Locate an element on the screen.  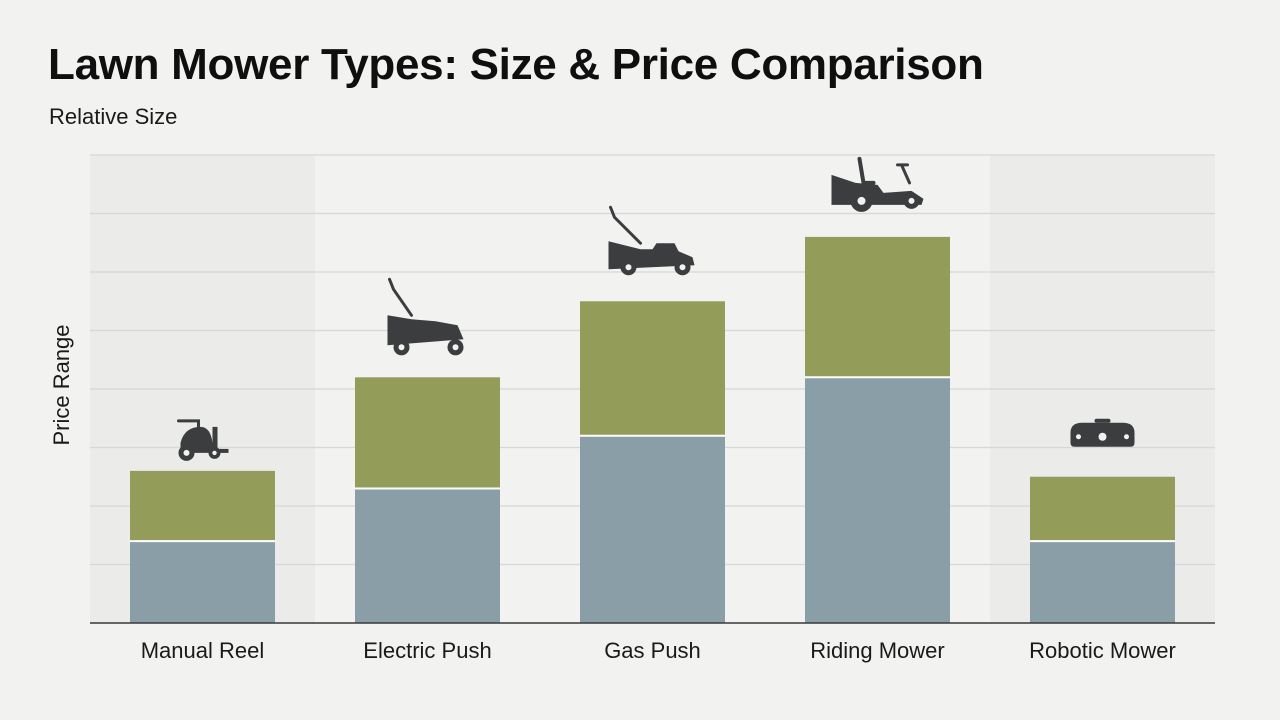
robotic-mower-icon is located at coordinates (1102, 432).